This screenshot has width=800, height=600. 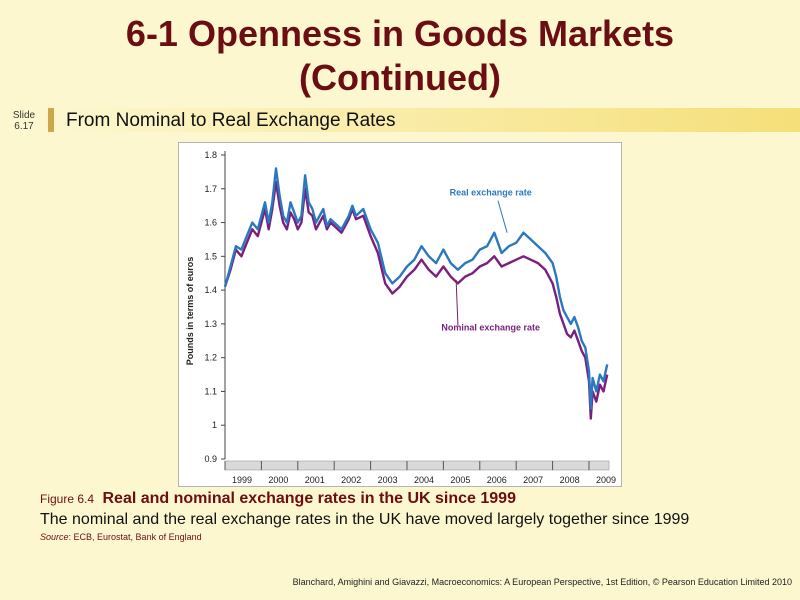 What do you see at coordinates (424, 480) in the screenshot?
I see `x-tick-label: 2004` at bounding box center [424, 480].